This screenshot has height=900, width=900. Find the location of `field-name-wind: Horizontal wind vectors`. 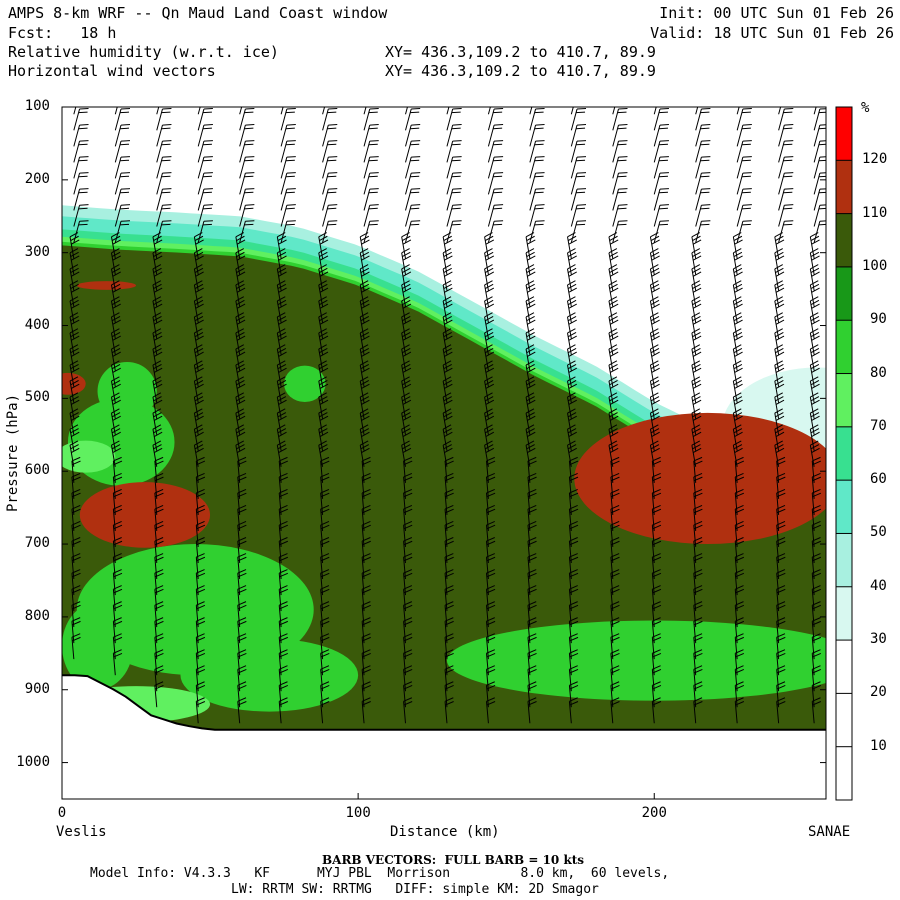

field-name-wind: Horizontal wind vectors is located at coordinates (112, 71).